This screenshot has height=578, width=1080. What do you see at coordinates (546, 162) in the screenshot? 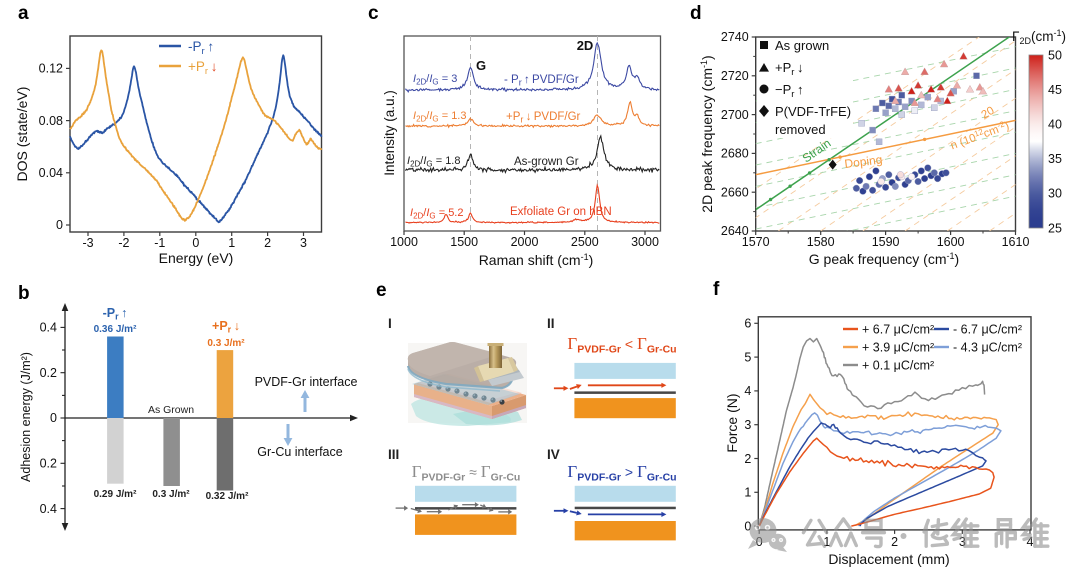
I see `svg-text: As-grown Gr` at bounding box center [546, 162].